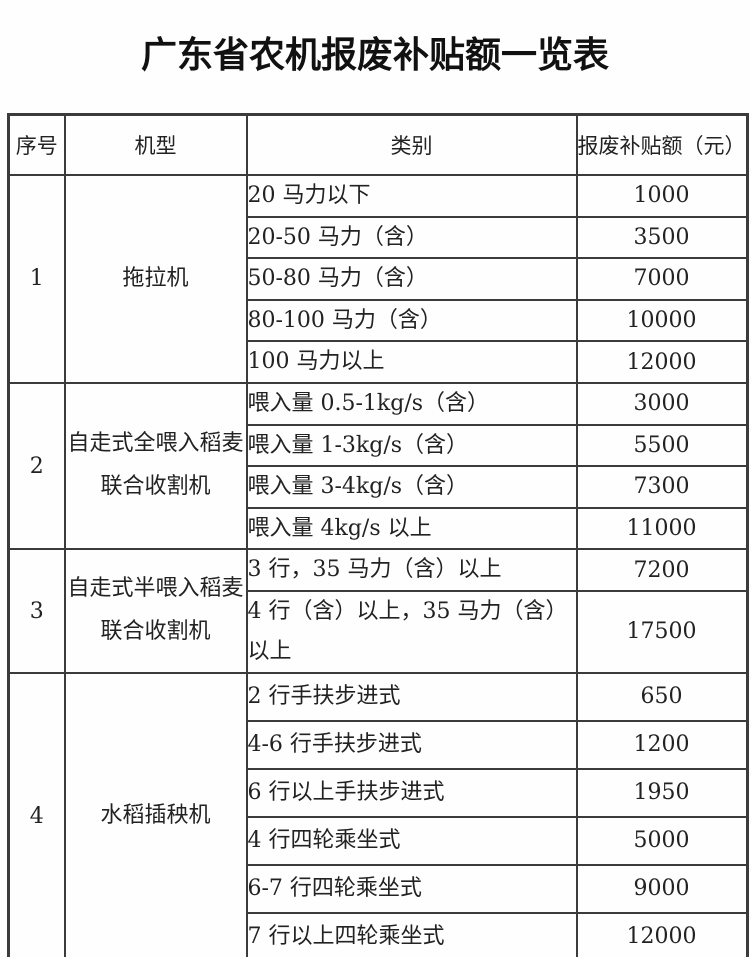 This screenshot has height=957, width=750. What do you see at coordinates (661, 792) in the screenshot?
I see `amount-cell: 1950` at bounding box center [661, 792].